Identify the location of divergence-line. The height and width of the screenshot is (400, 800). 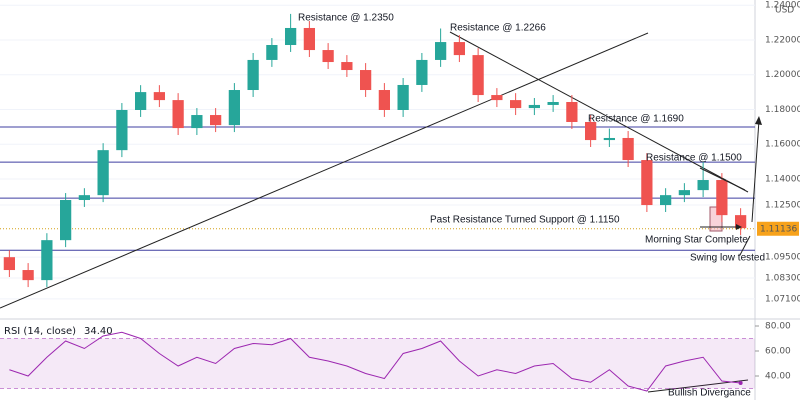
(722, 179).